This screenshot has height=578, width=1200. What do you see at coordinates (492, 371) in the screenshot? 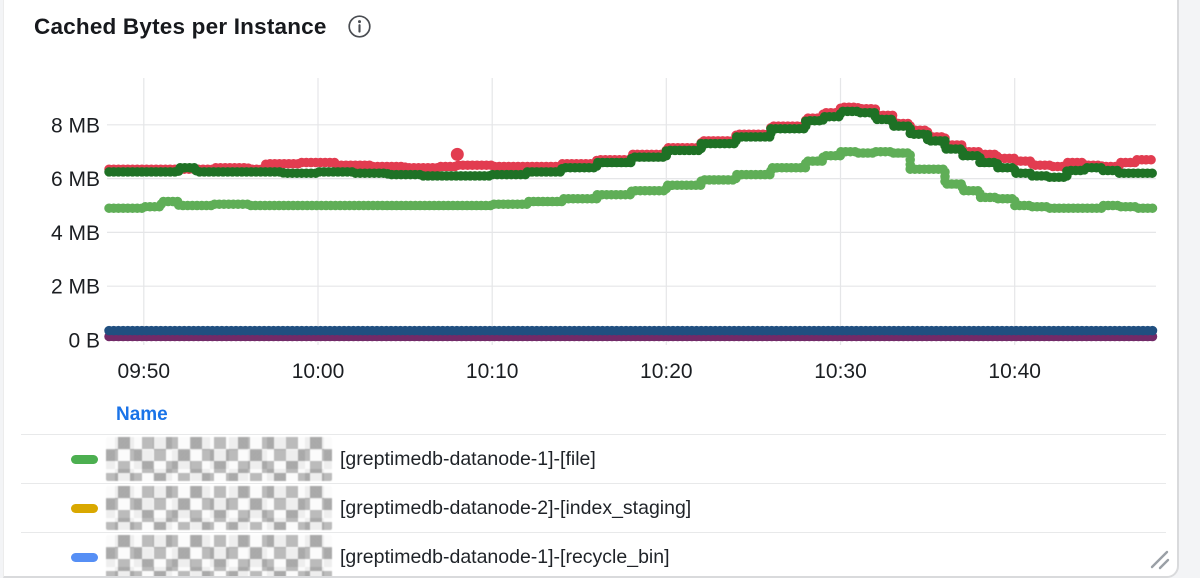
I see `svg-text: 10:10` at bounding box center [492, 371].